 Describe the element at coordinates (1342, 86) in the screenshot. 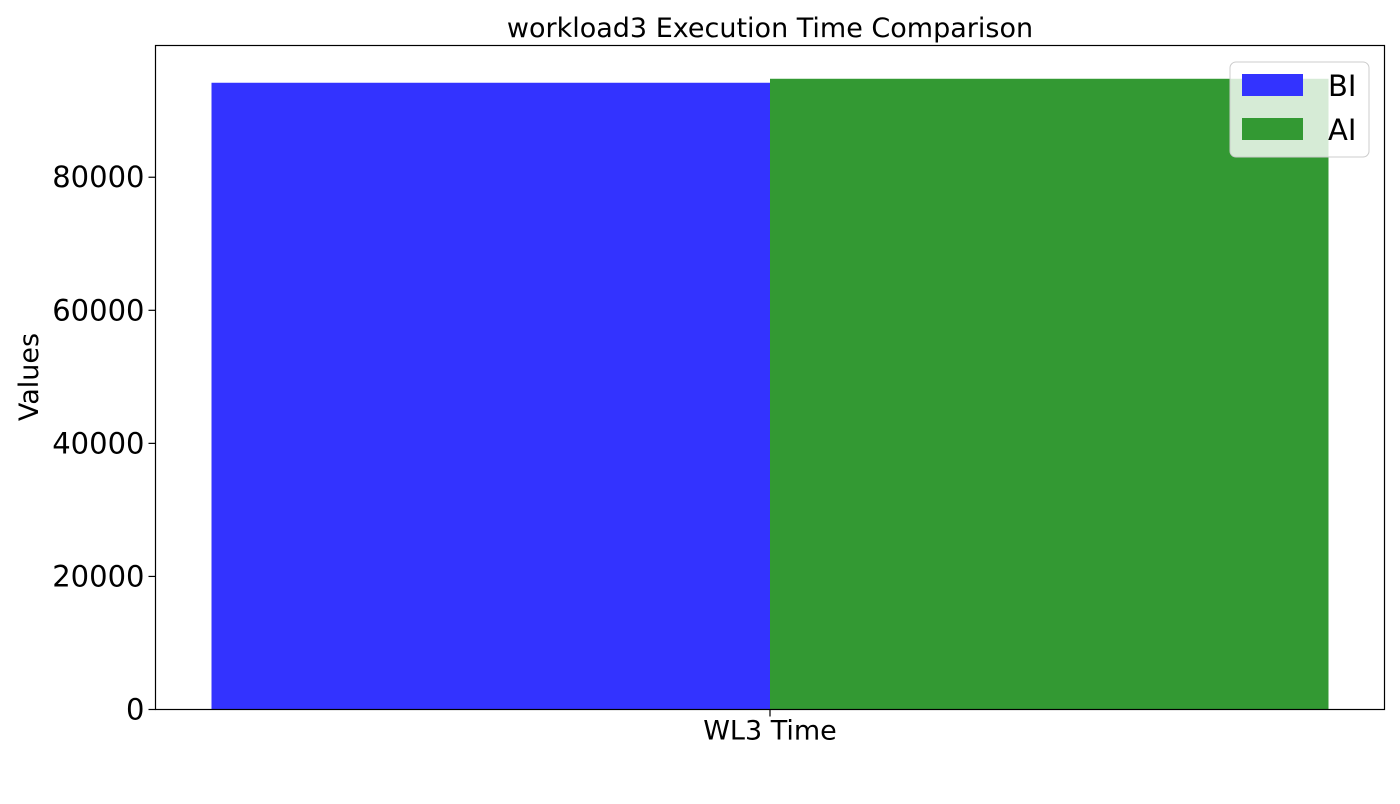

I see `legend-label-bi: BI` at that location.